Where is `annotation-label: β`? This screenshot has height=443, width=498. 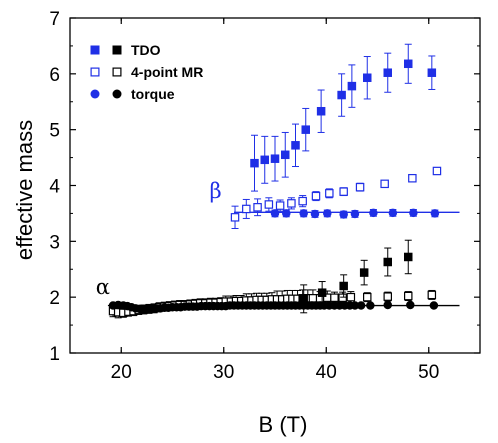
annotation-label: β is located at coordinates (215, 191).